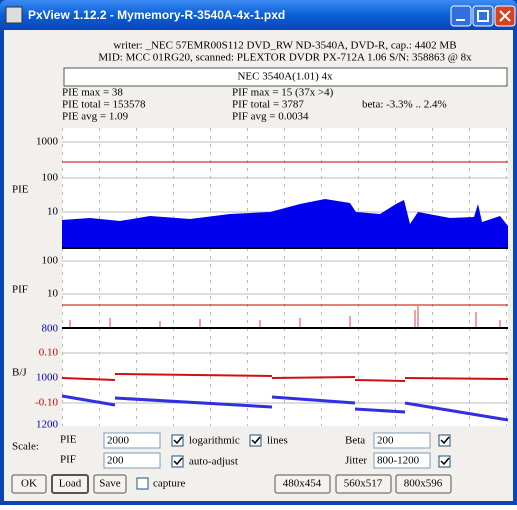  Describe the element at coordinates (14, 15) in the screenshot. I see `app-icon` at that location.